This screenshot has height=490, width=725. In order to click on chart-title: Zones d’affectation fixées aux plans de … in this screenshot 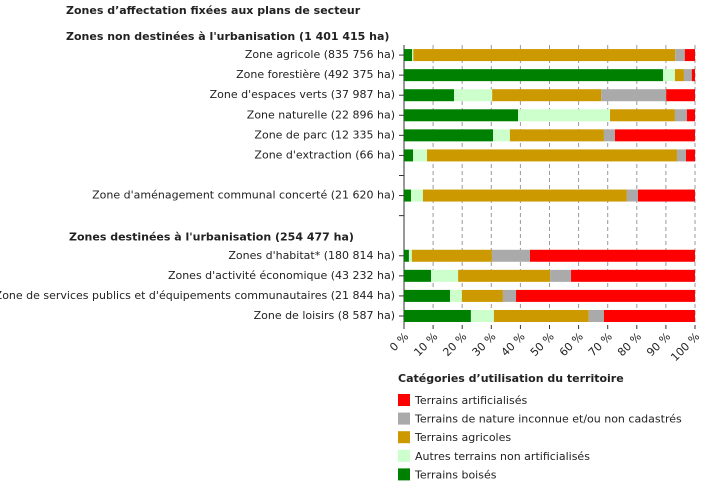, I will do `click(213, 10)`.